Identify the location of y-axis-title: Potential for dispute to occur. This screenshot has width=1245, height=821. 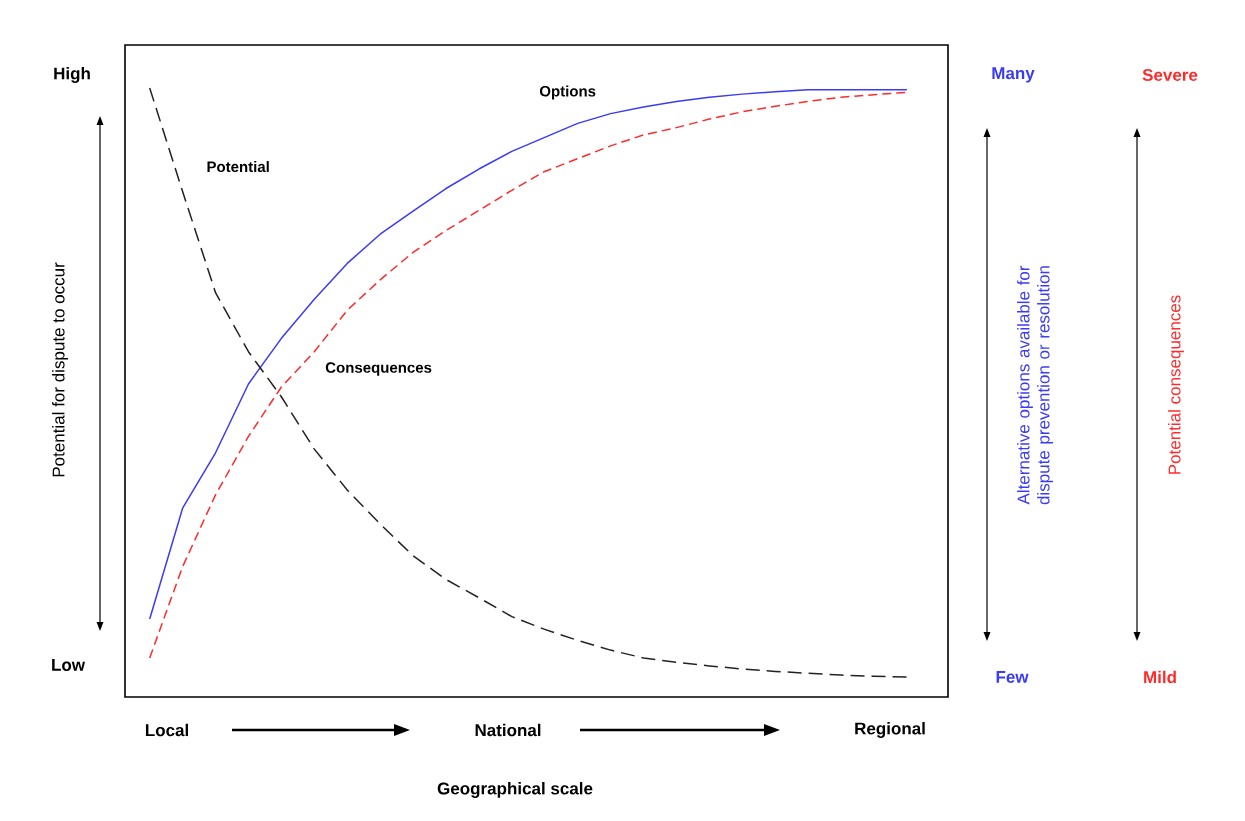
(60, 369).